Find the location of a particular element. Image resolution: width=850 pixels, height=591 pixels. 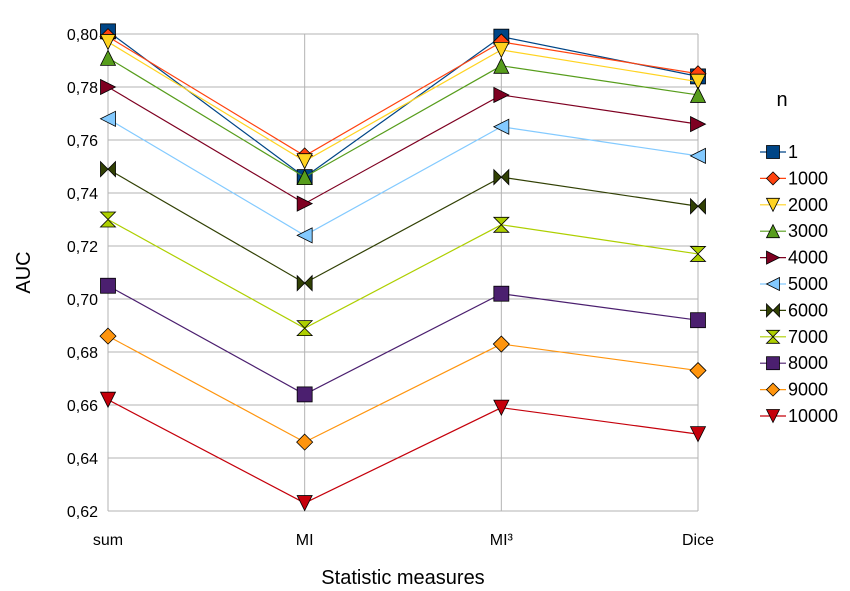

legend-item: 9000 is located at coordinates (794, 390).